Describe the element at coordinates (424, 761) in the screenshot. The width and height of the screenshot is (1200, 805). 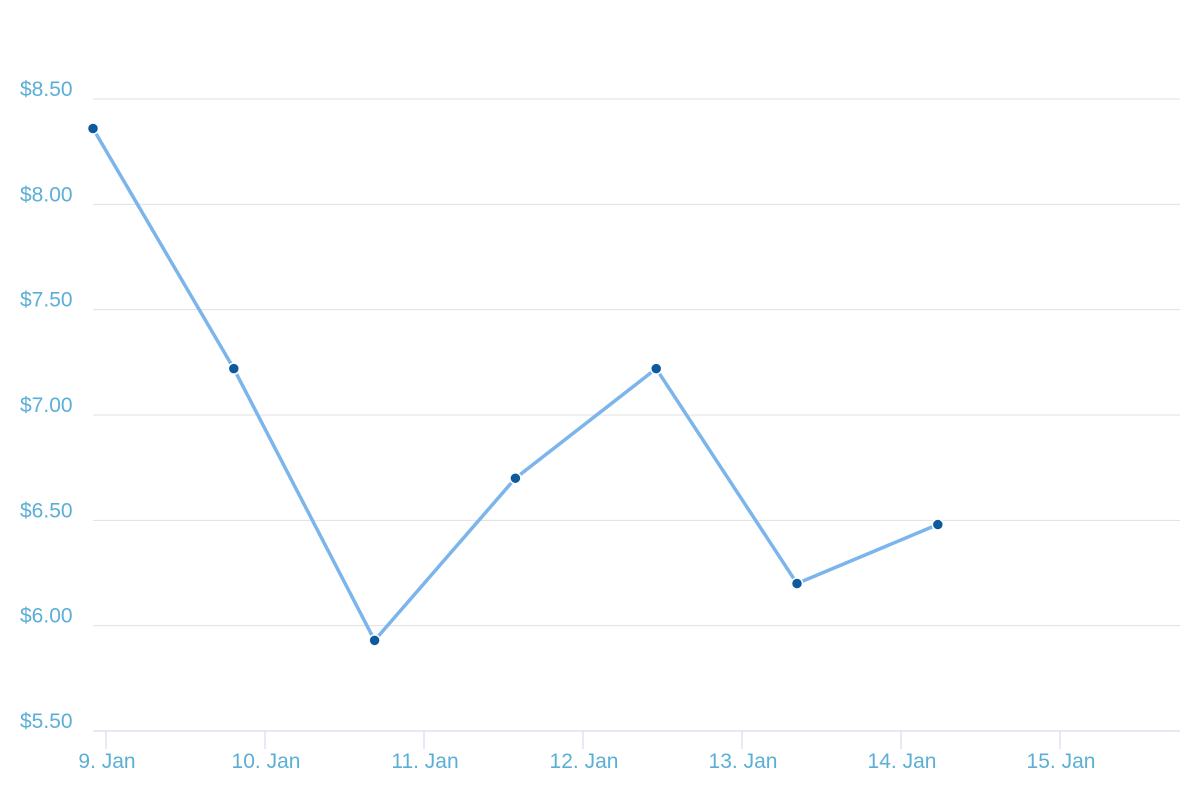
I see `x-tick-label: 11. Jan` at that location.